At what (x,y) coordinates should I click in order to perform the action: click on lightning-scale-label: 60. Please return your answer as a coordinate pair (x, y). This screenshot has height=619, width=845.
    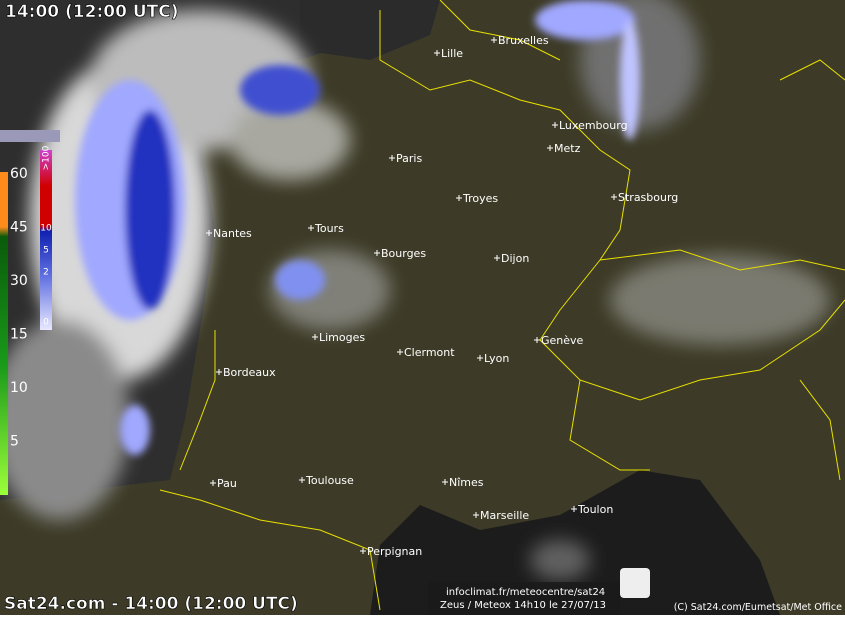
    Looking at the image, I should click on (19, 174).